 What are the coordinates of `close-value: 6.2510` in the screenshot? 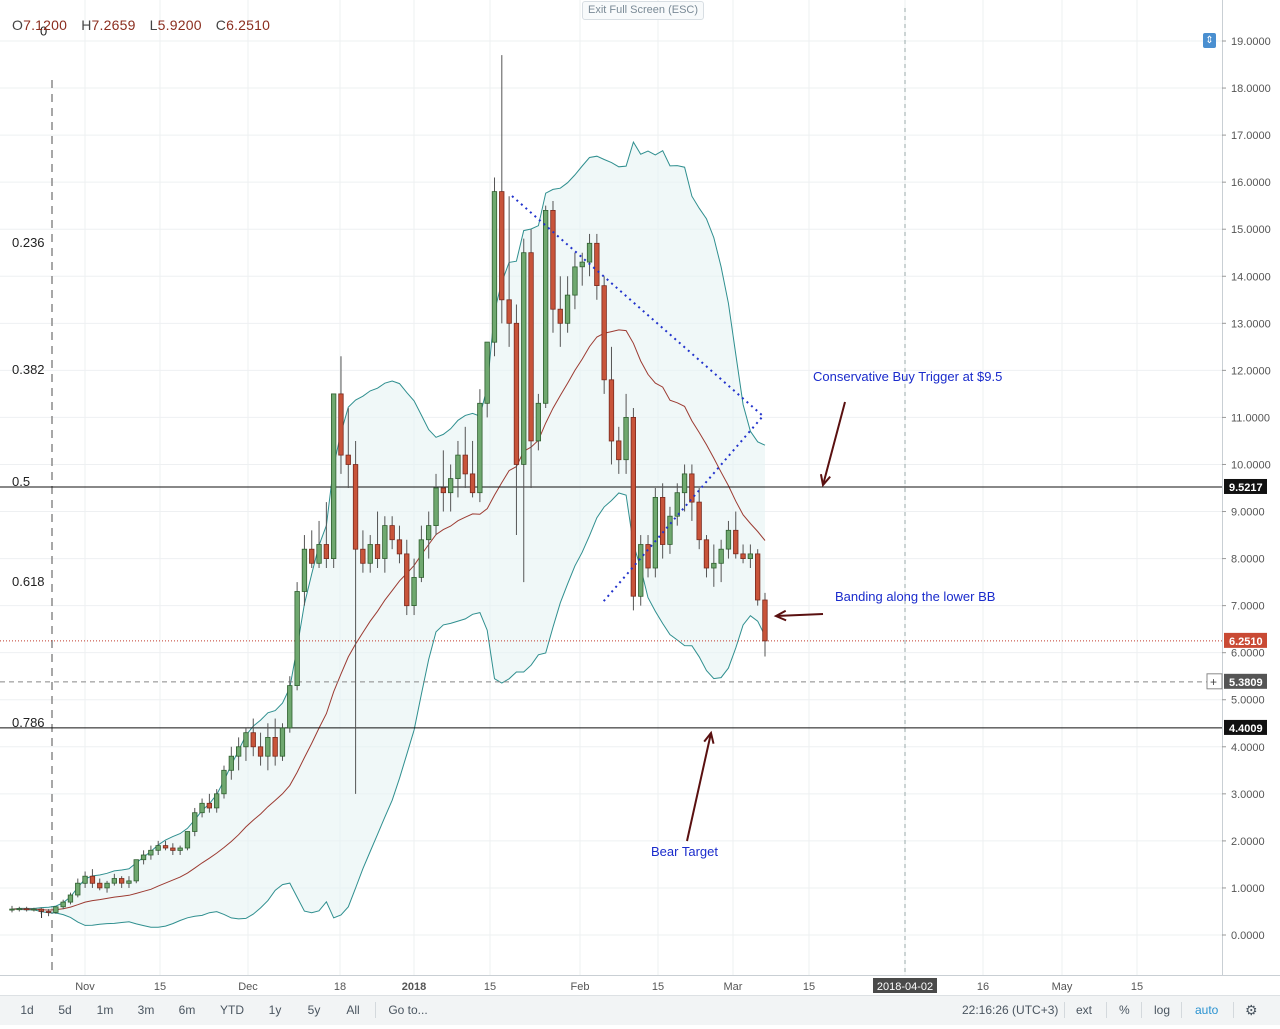 It's located at (248, 25).